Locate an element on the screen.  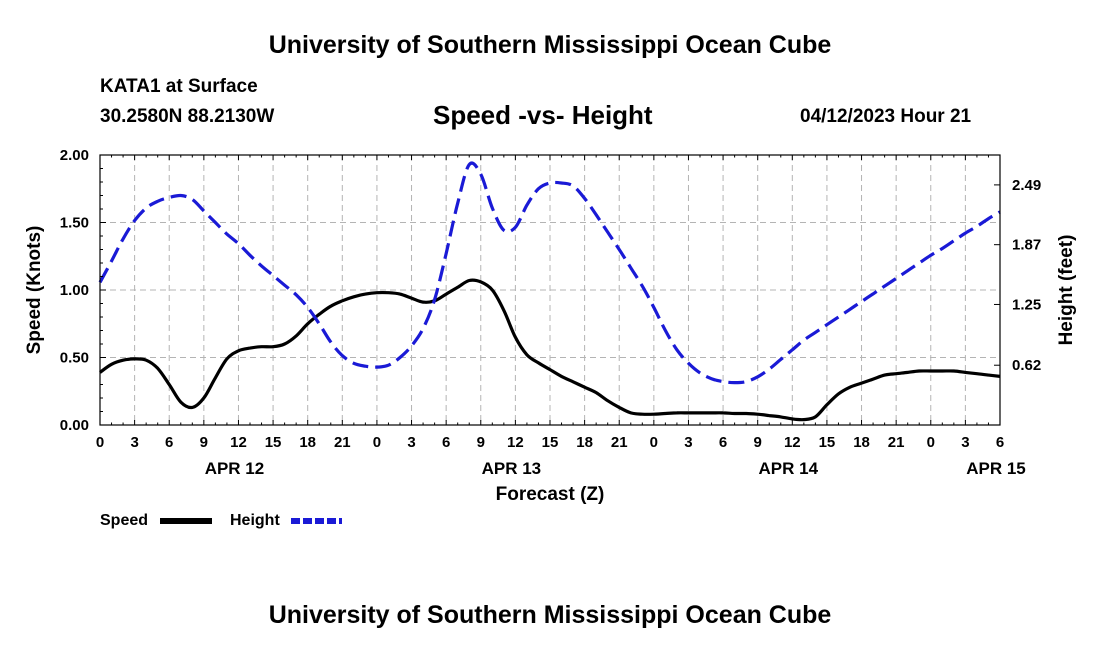
y-right-tick-label: 2.49 is located at coordinates (1026, 185).